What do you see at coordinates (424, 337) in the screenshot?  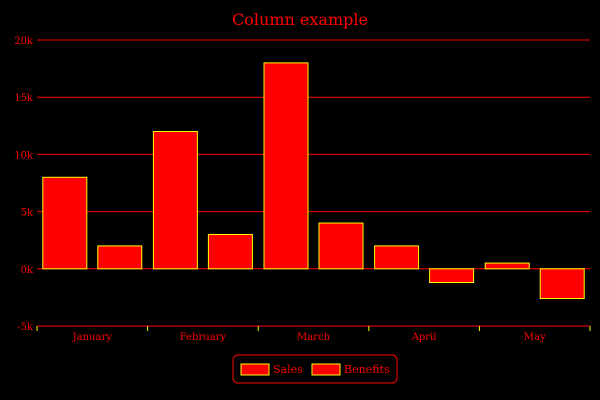 I see `x-tick-label: April` at bounding box center [424, 337].